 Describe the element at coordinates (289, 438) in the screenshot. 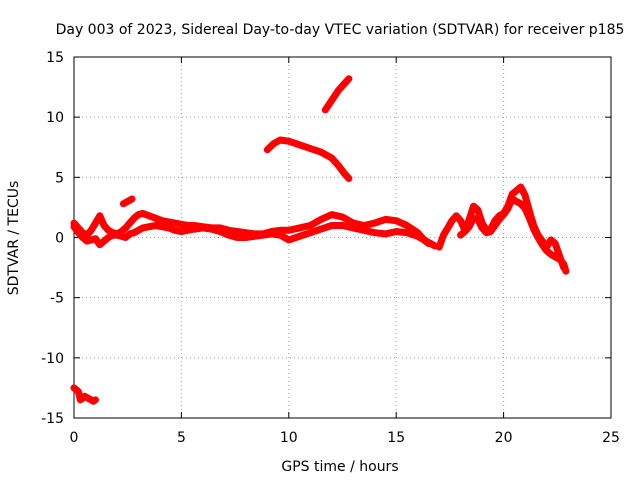

I see `x-tick-label: 10` at that location.